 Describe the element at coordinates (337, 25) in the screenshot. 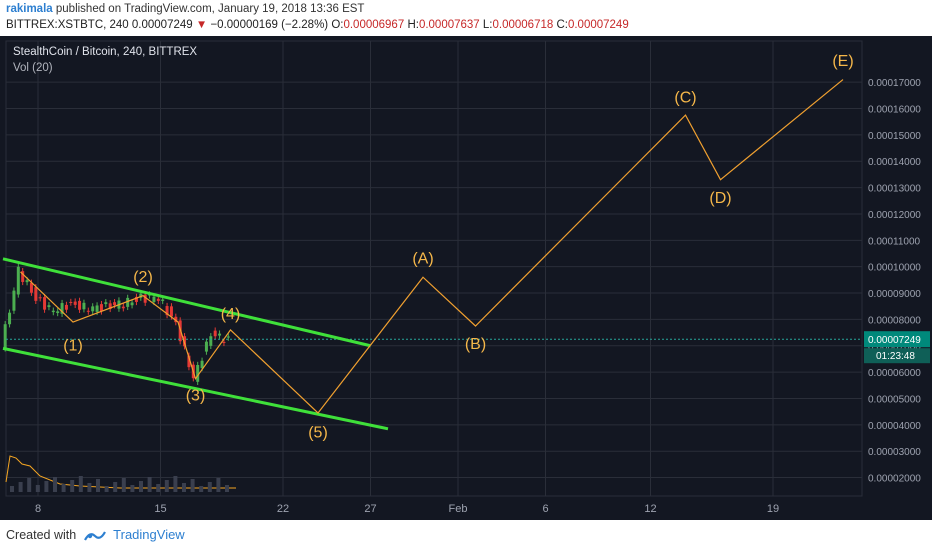

I see `open-label: O:` at that location.